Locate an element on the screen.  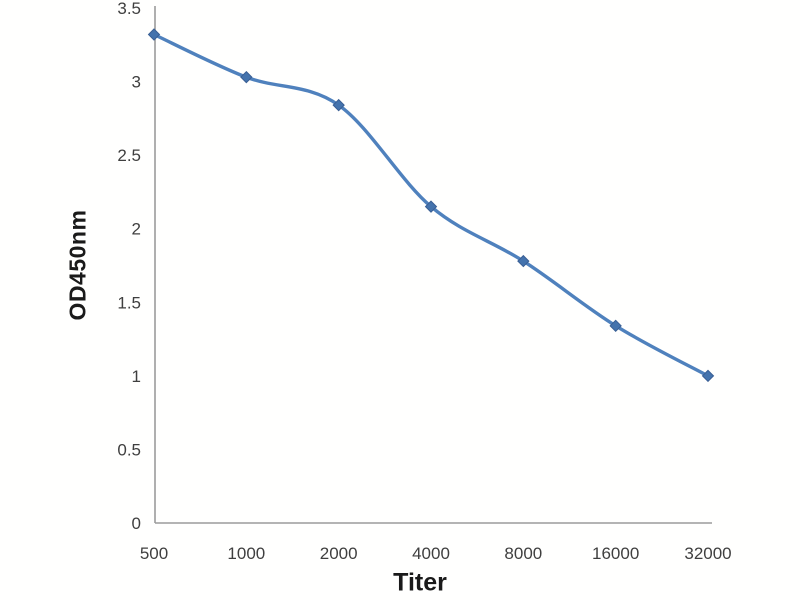
x-axis-title: Titer is located at coordinates (420, 582).